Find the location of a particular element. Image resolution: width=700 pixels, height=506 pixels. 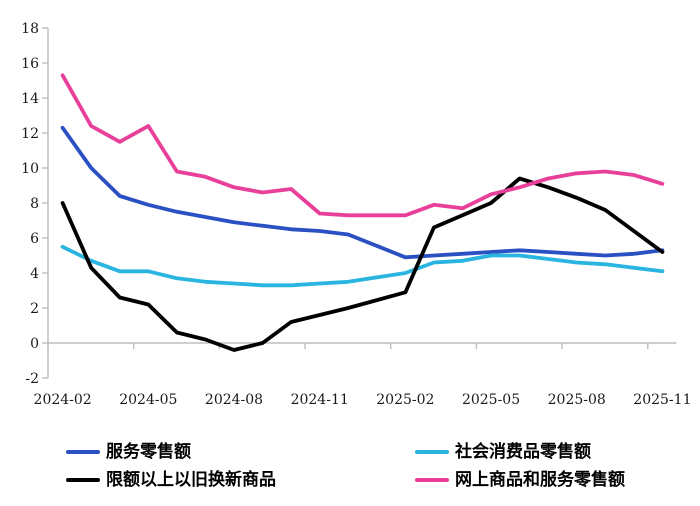

x-tick-label-2024-02: 2024-02 is located at coordinates (63, 400).